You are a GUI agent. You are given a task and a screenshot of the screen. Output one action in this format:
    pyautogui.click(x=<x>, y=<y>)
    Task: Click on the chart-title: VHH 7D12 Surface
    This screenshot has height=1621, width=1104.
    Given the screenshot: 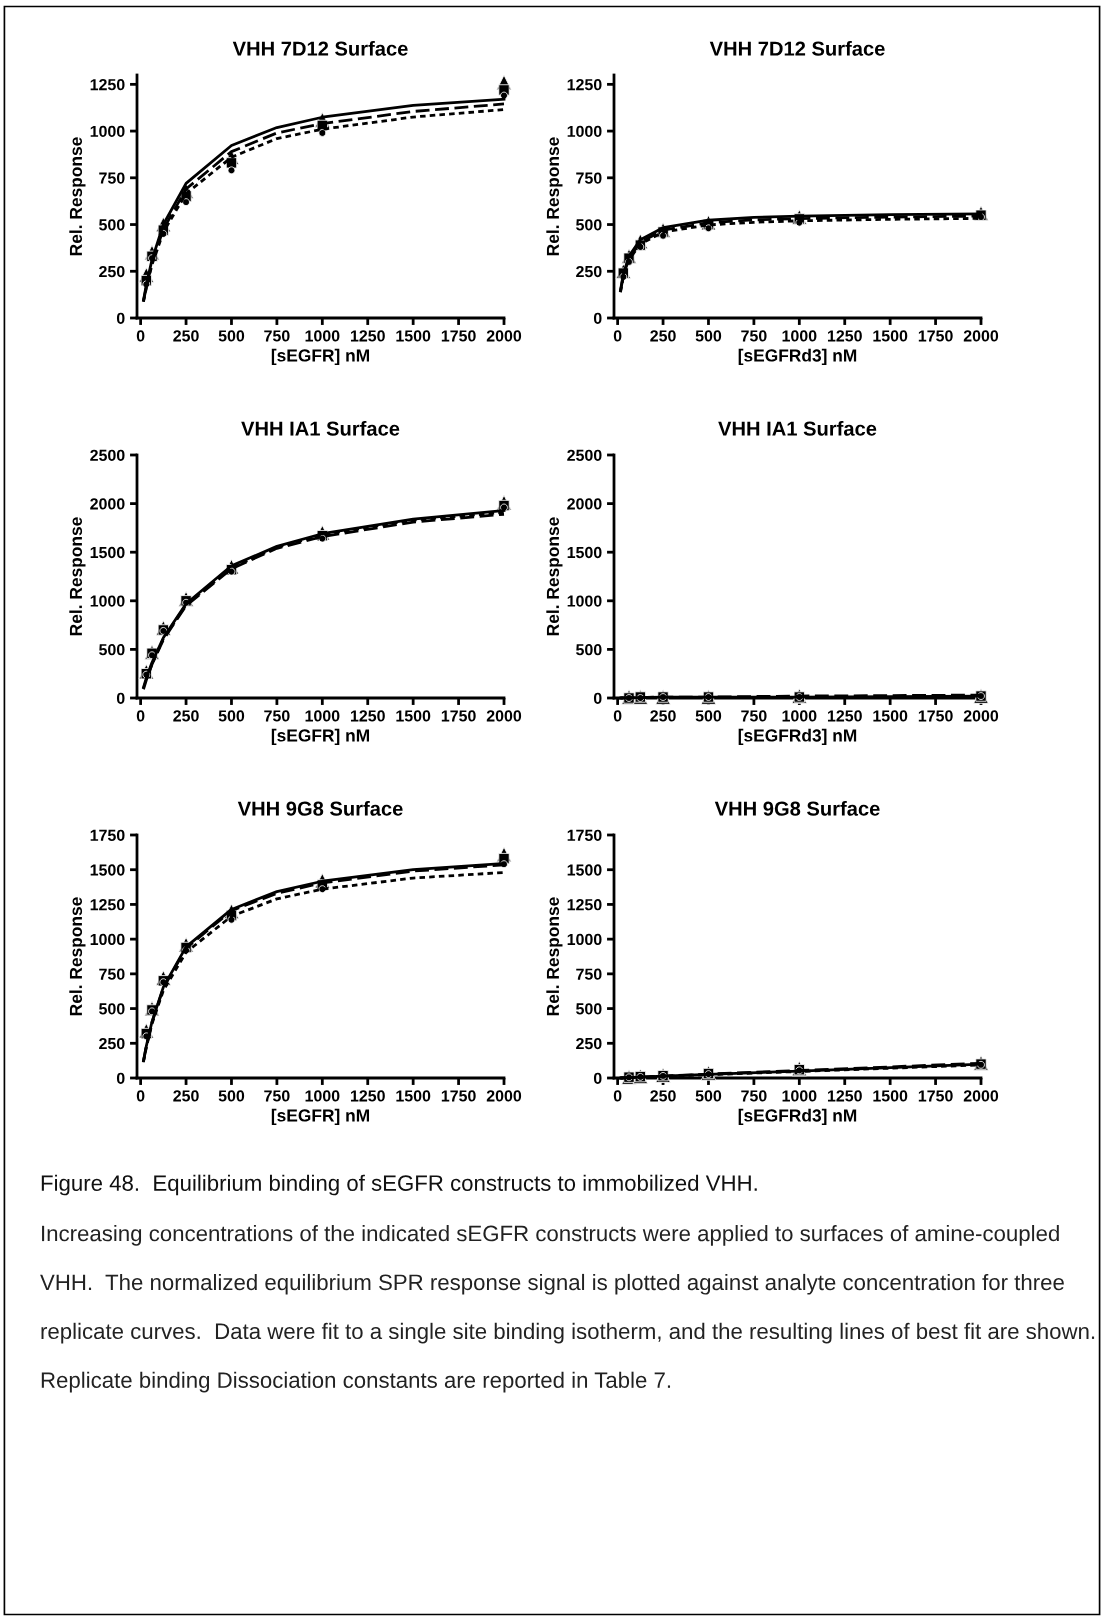 What is the action you would take?
    pyautogui.click(x=320, y=48)
    